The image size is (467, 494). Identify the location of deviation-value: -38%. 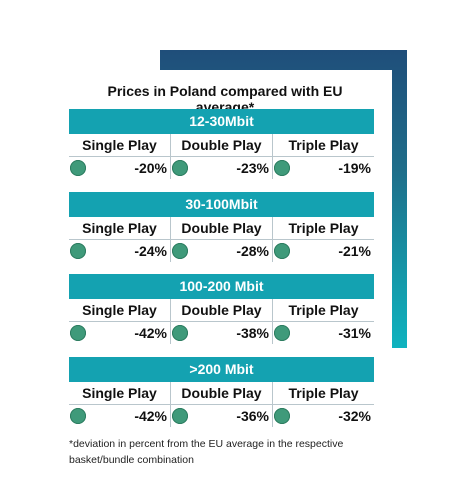
(252, 333).